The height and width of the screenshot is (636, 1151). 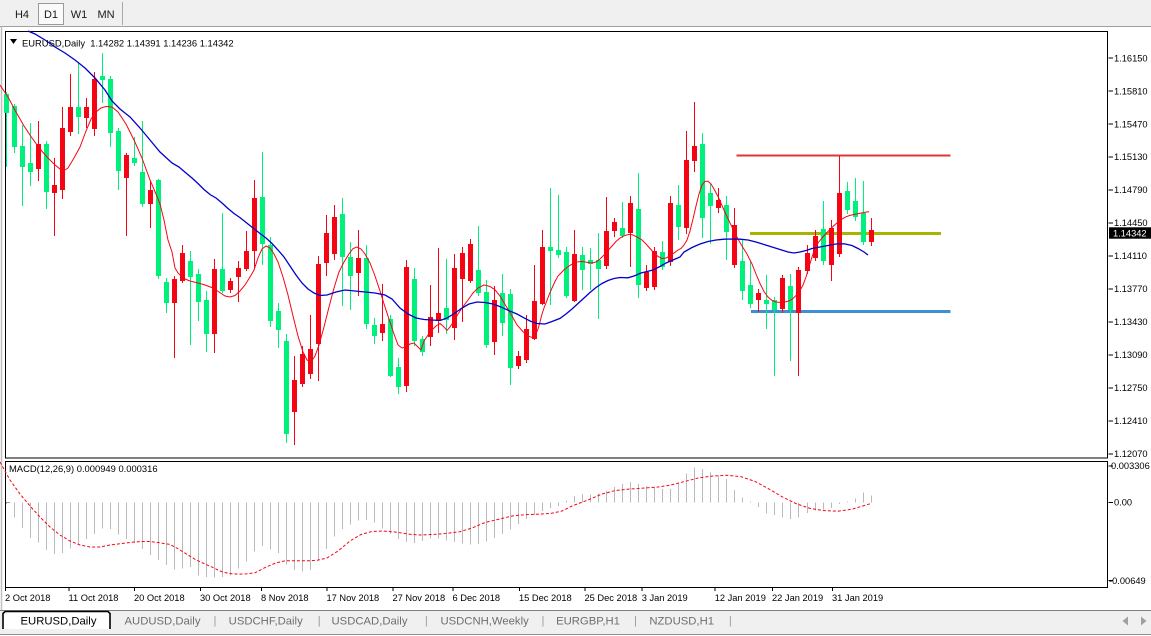 I want to click on svg-text: 22 Jan 2019, so click(x=797, y=598).